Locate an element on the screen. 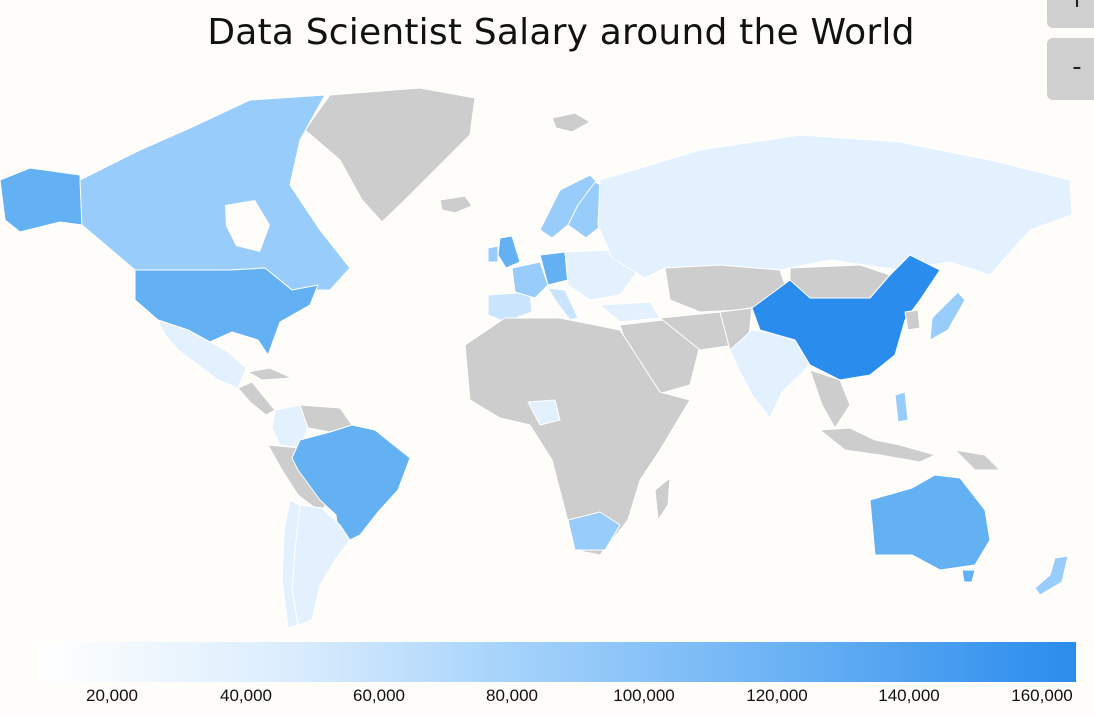  country-iceland is located at coordinates (456, 204).